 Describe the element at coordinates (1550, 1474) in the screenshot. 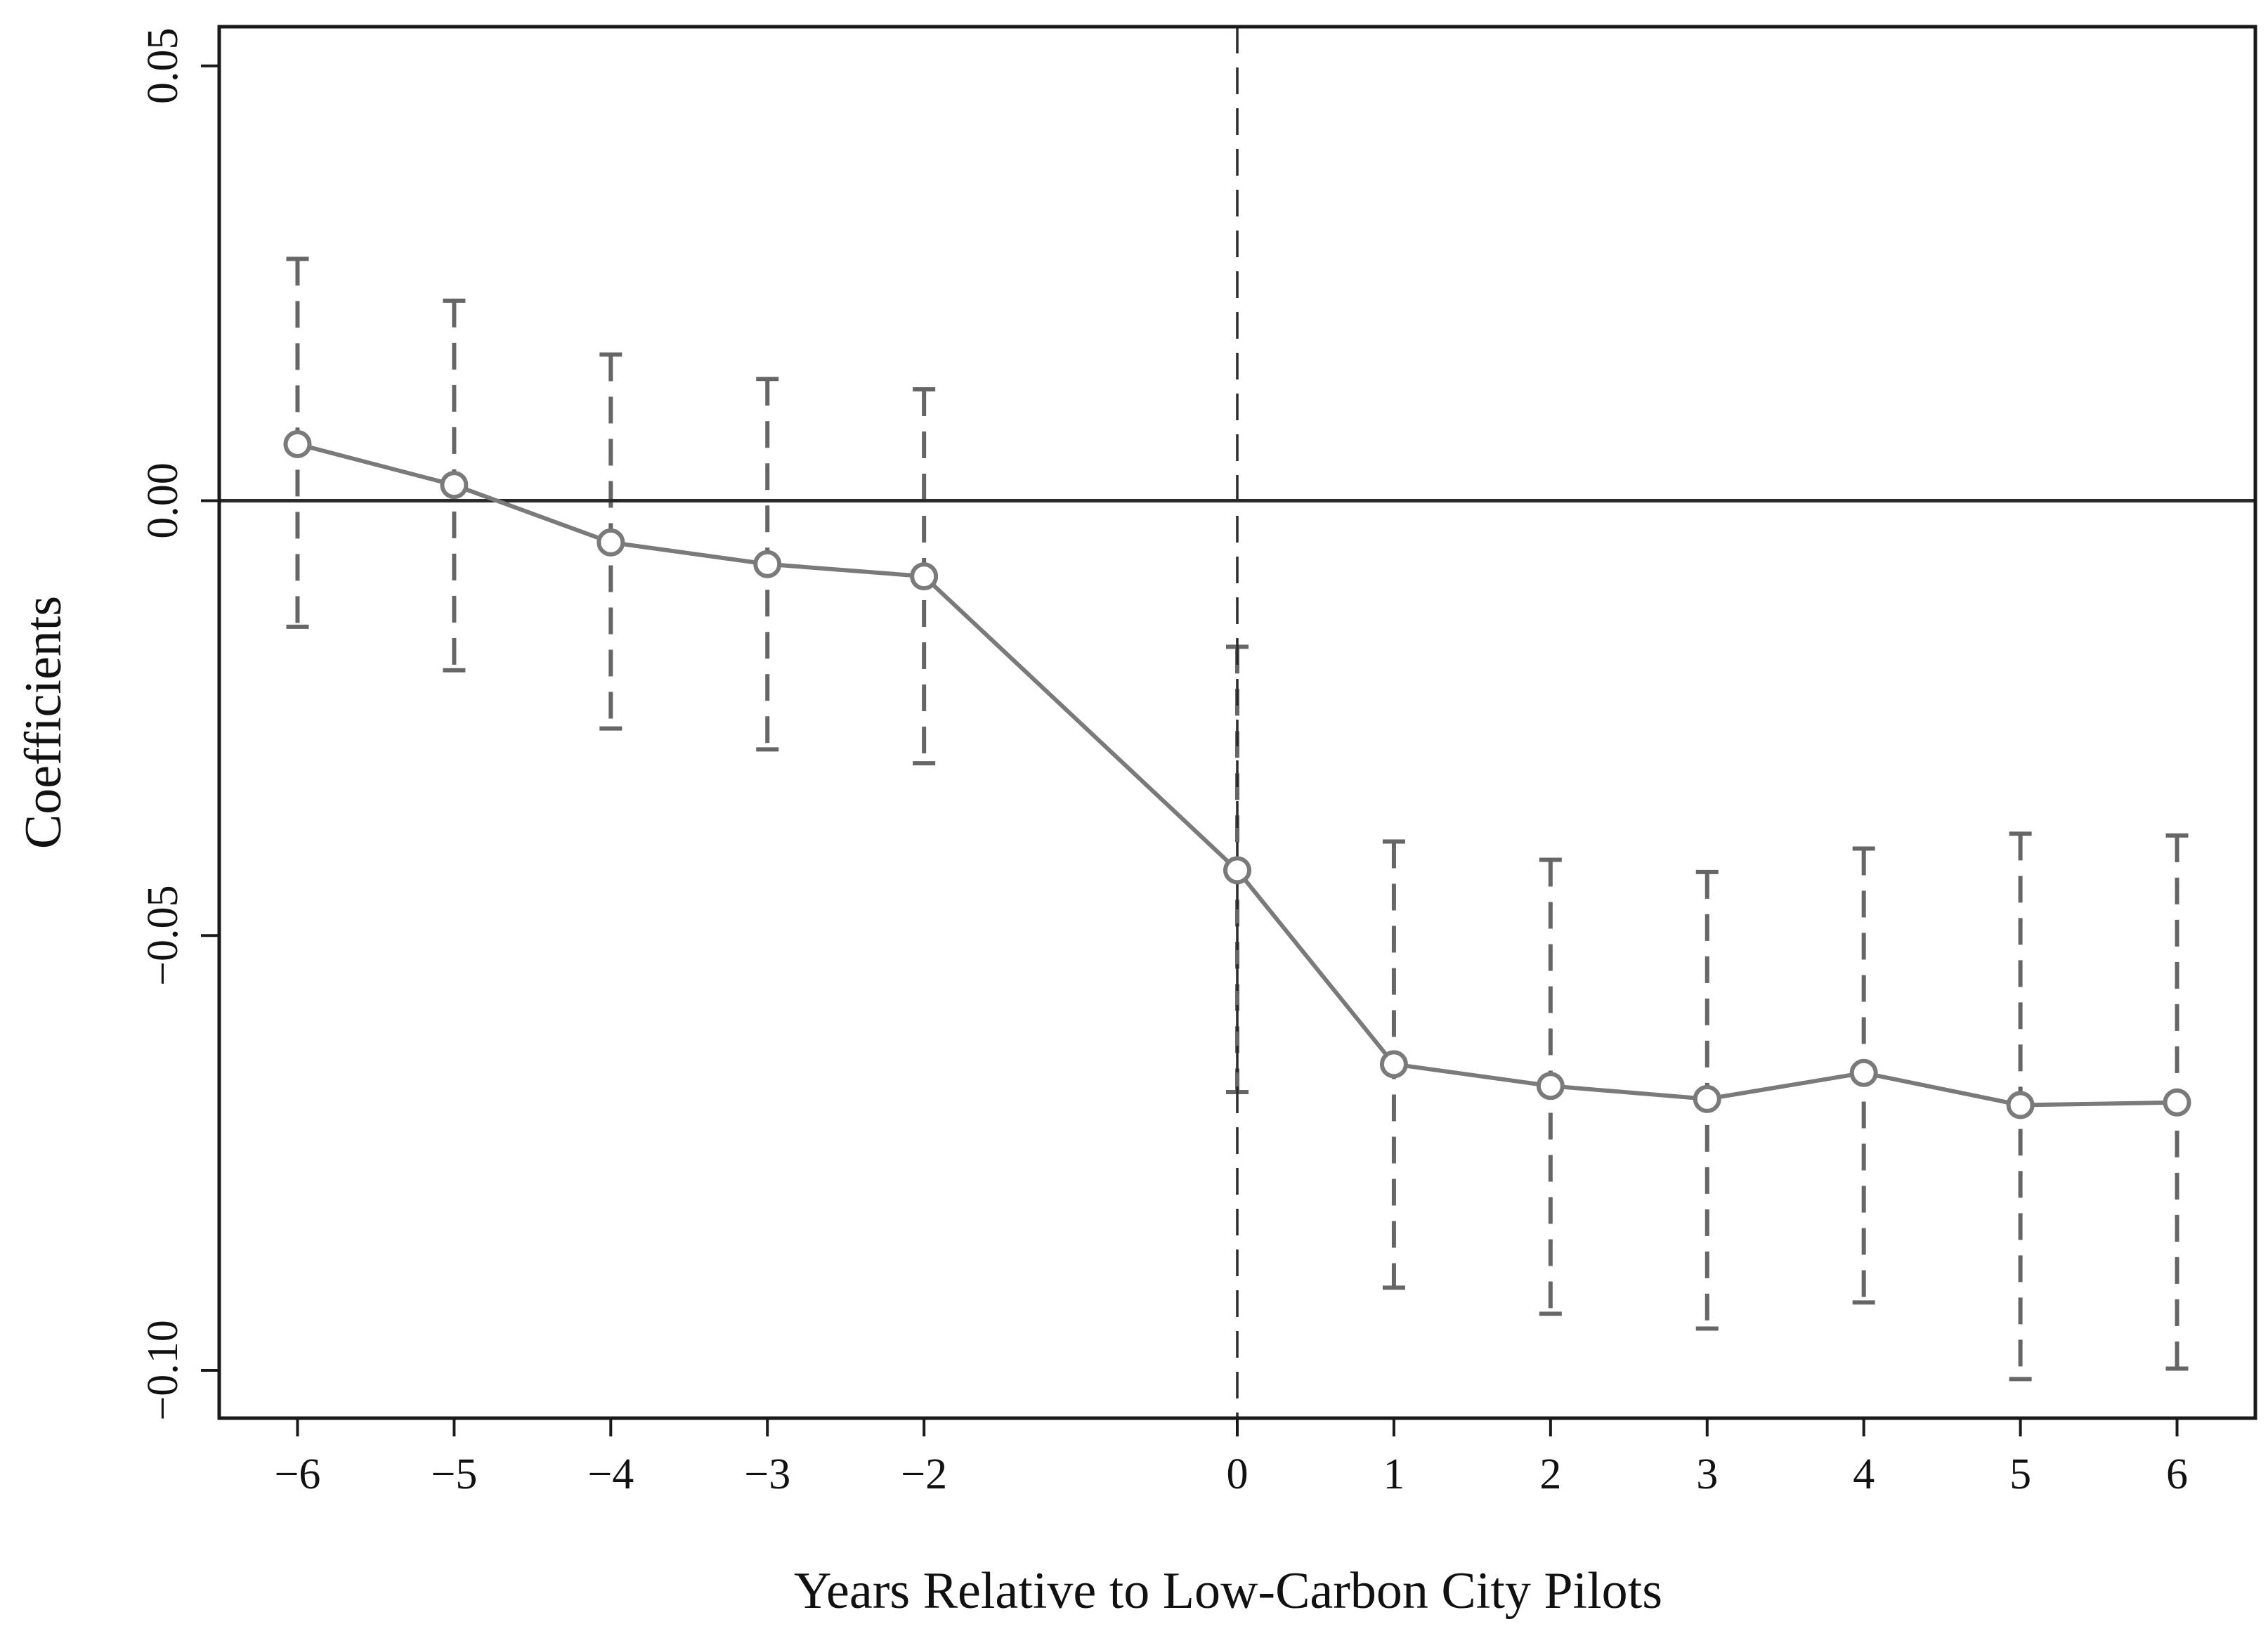

I see `x-tick-label: 2` at that location.